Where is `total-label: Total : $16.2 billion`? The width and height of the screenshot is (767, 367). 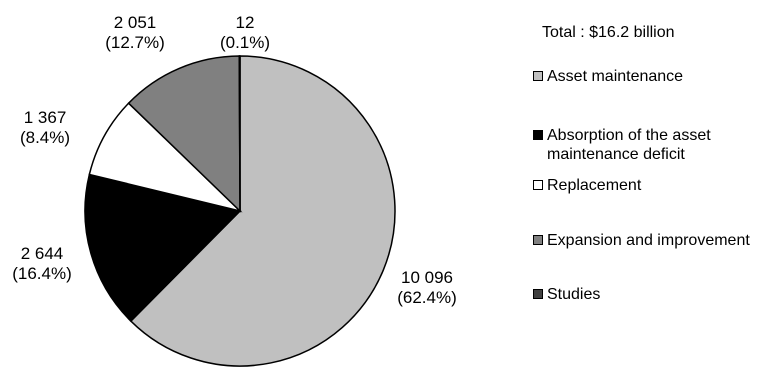
total-label: Total : $16.2 billion is located at coordinates (608, 32).